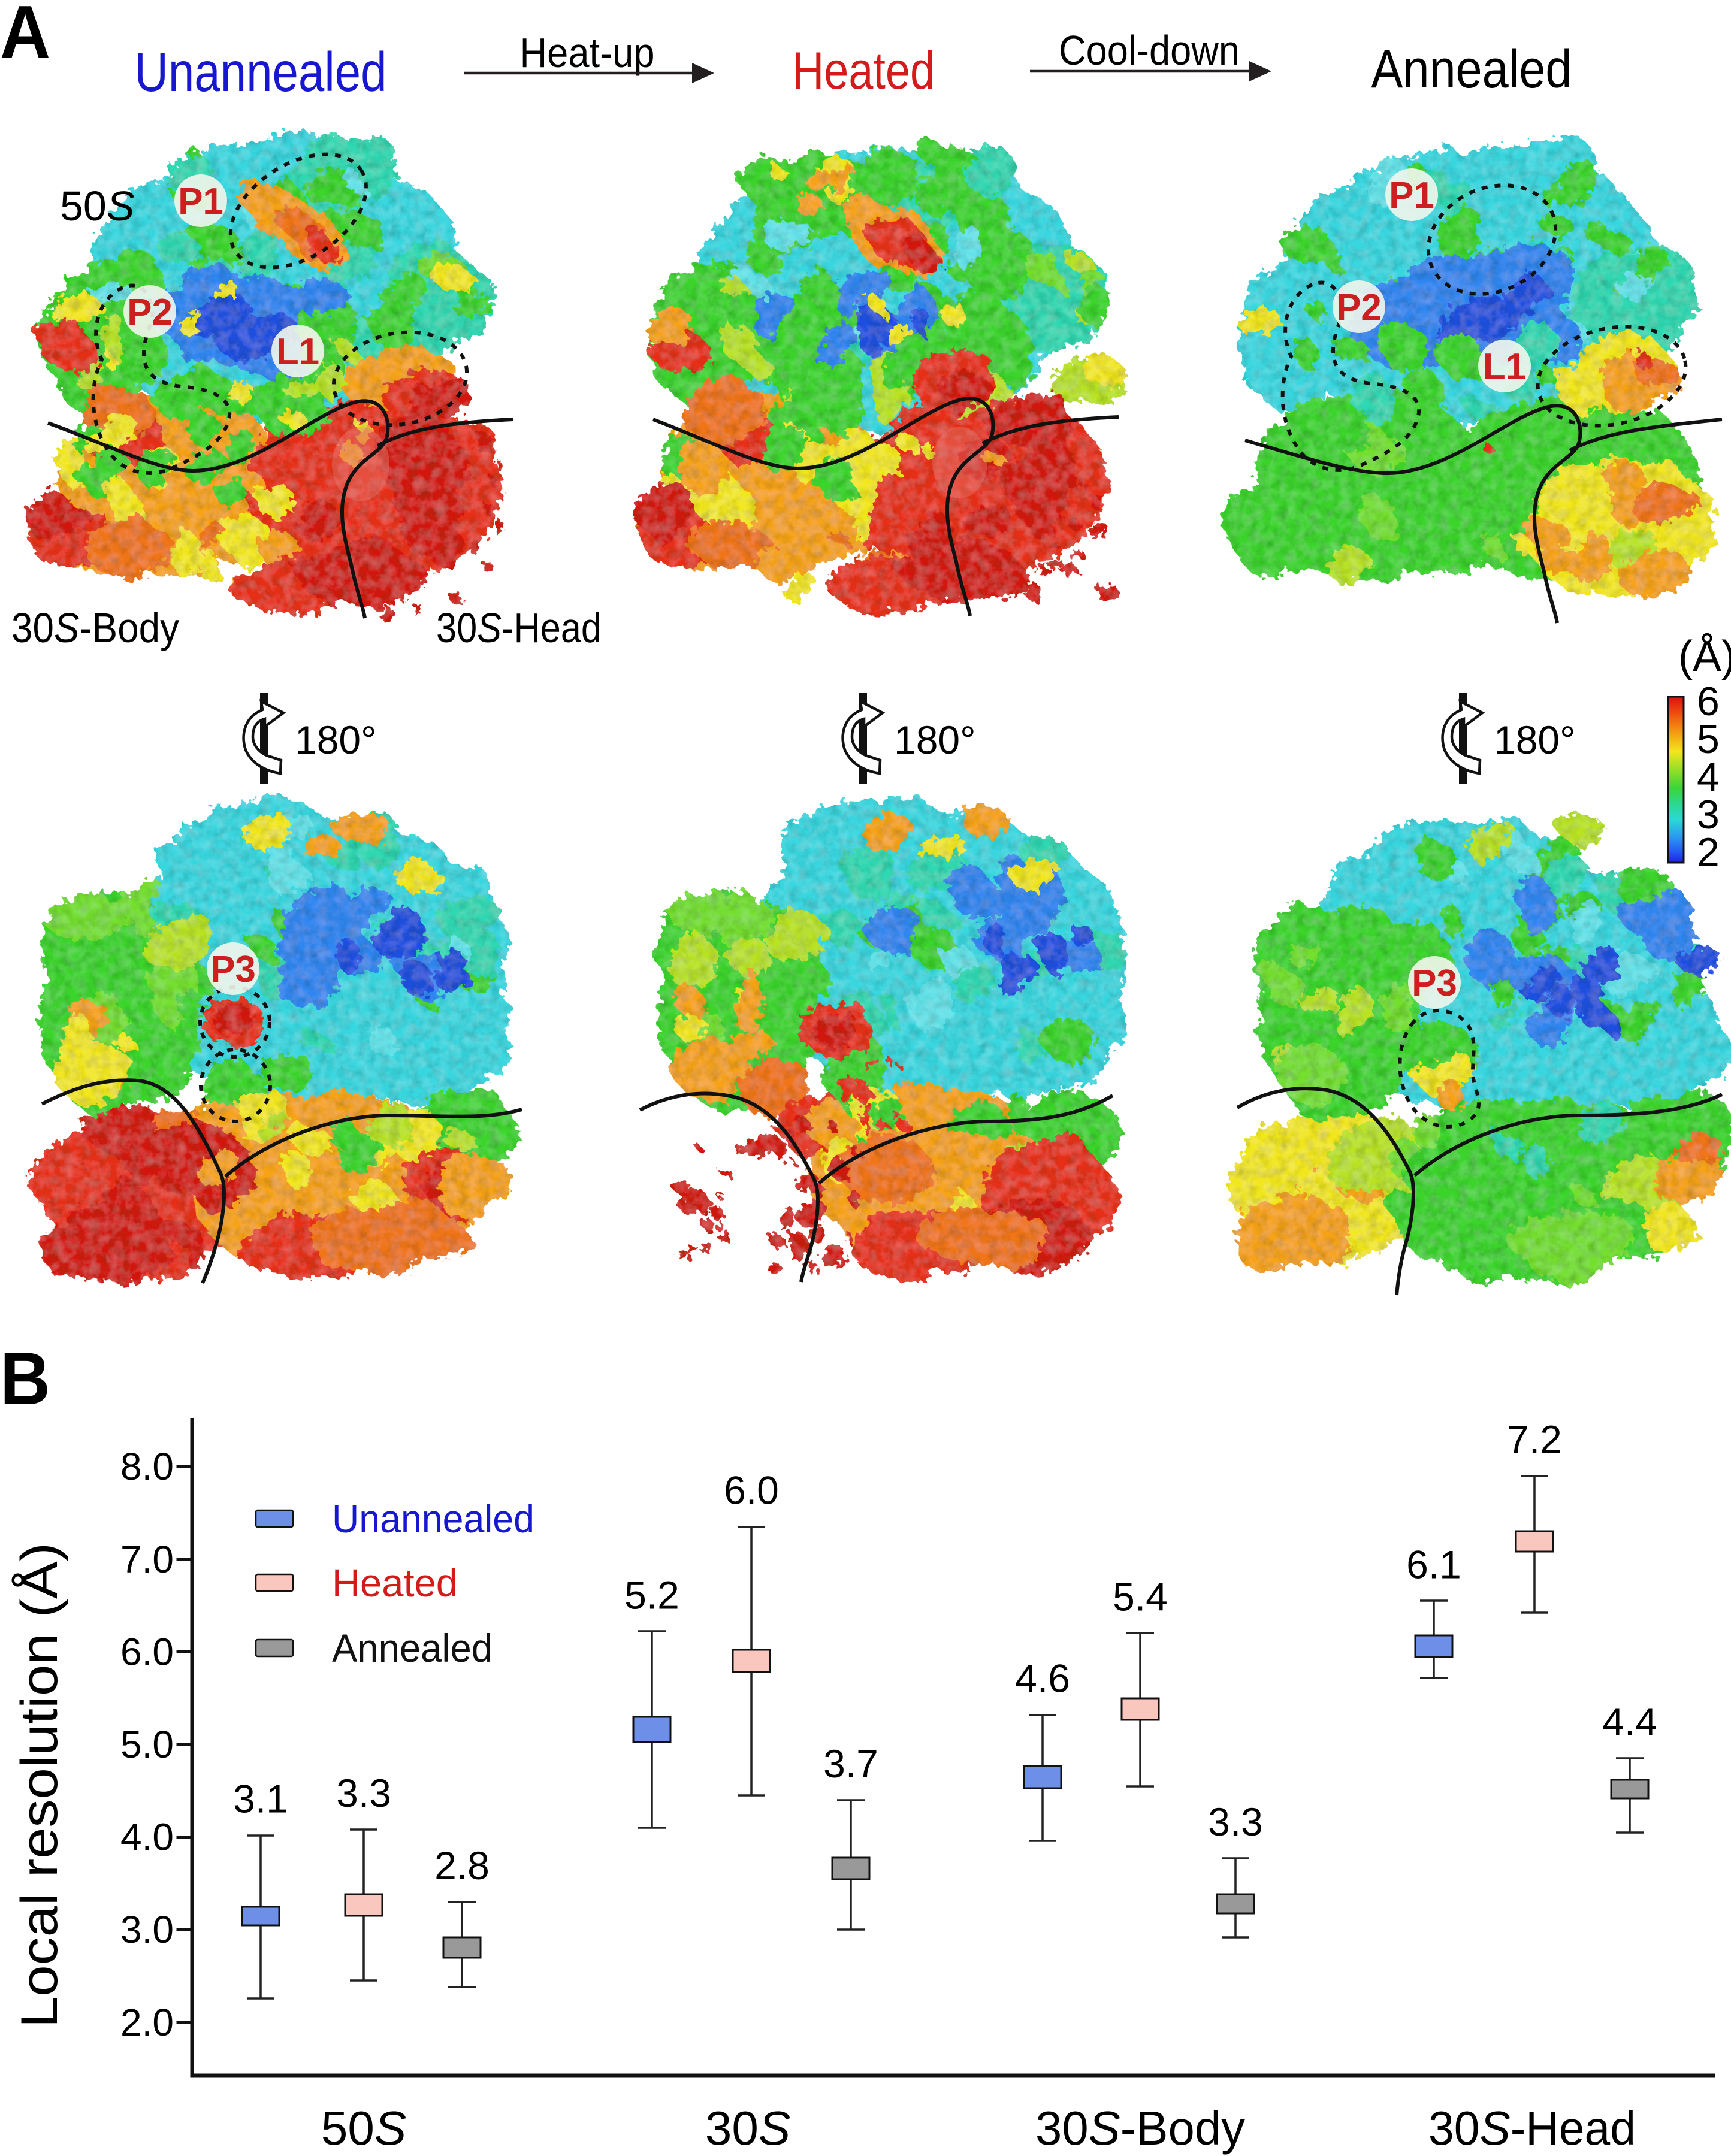 This screenshot has width=1731, height=2156. Describe the element at coordinates (1140, 1596) in the screenshot. I see `svg-text: 5.4` at that location.